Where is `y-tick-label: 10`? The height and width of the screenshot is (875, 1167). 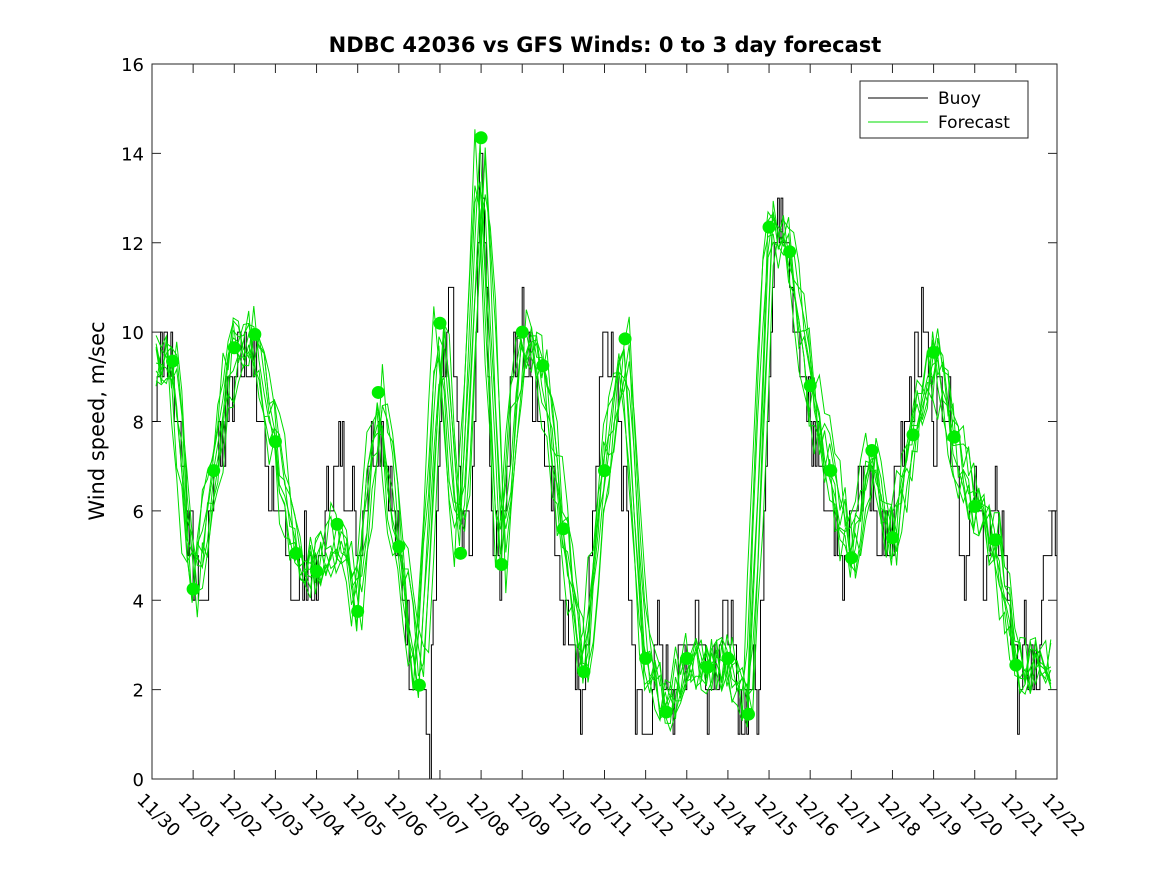
y-tick-label: 10 is located at coordinates (132, 333).